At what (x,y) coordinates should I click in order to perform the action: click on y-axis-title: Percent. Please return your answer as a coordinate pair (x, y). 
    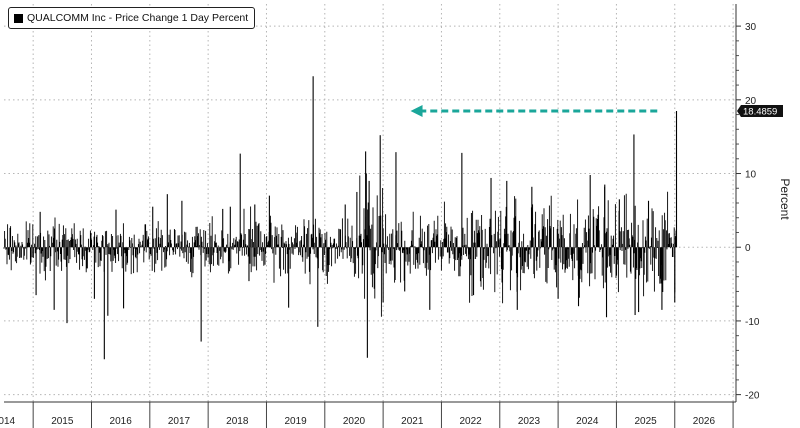
    Looking at the image, I should click on (785, 199).